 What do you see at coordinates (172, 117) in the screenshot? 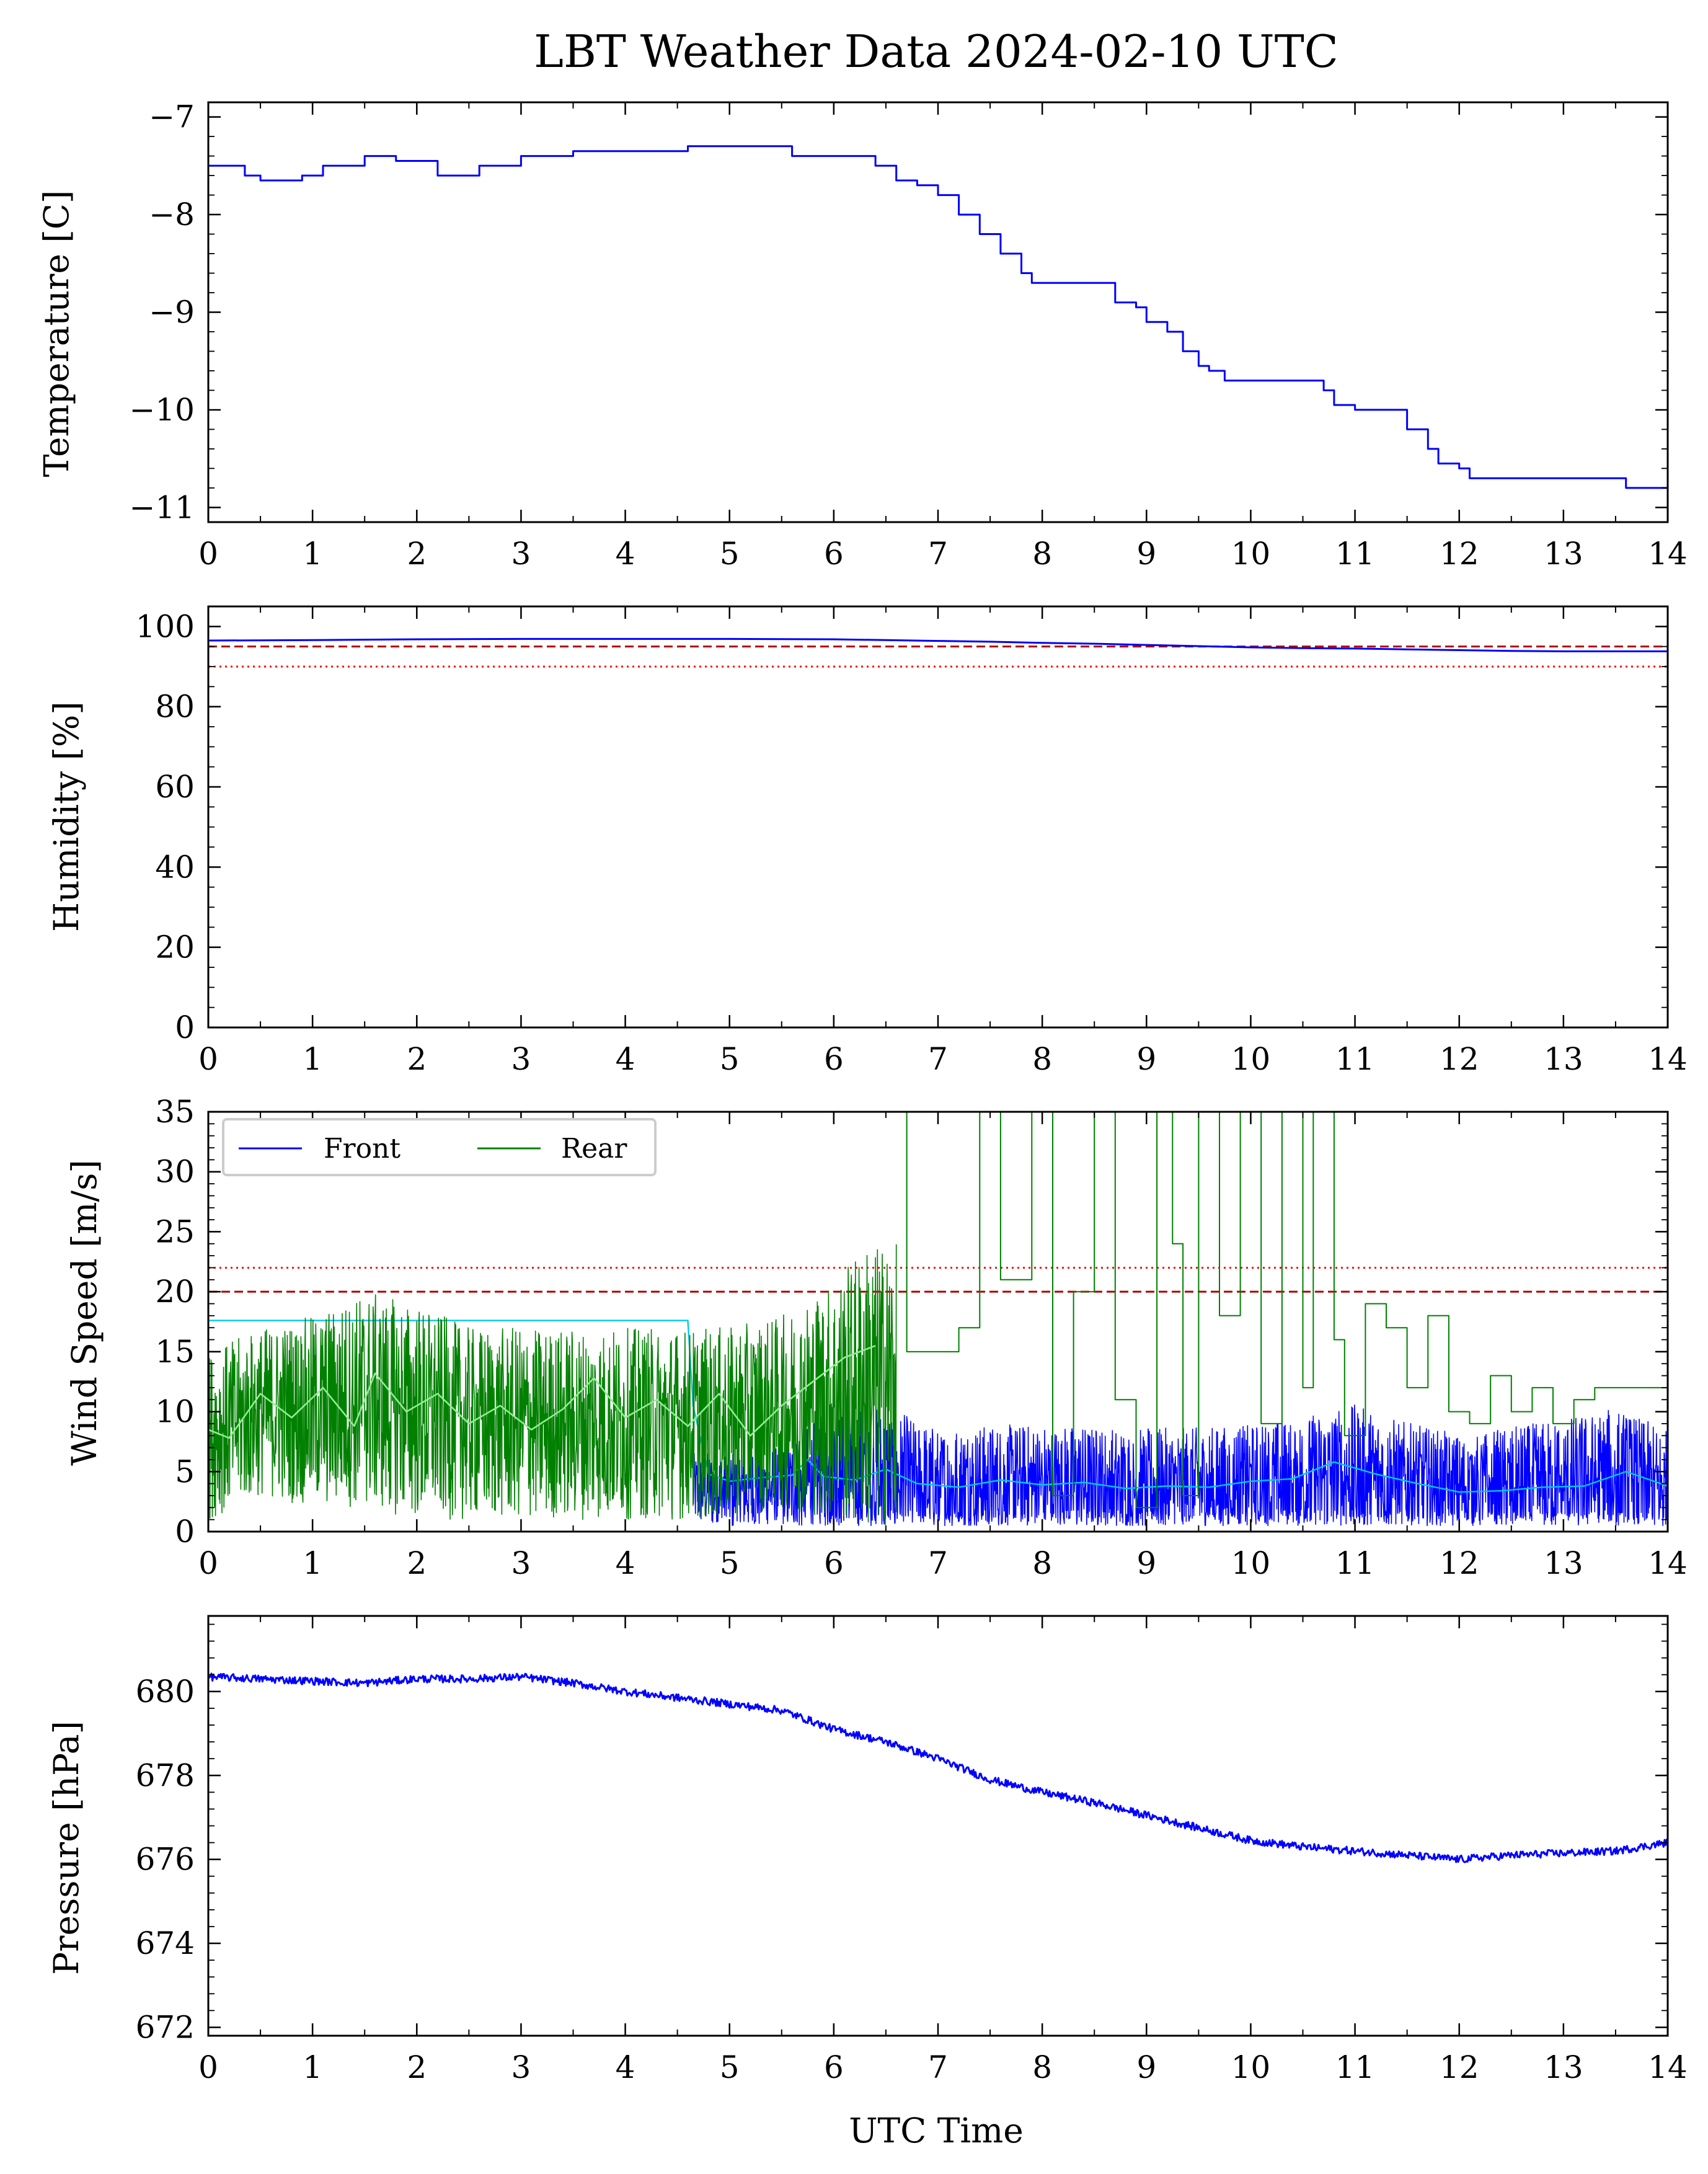
I see `temperature-ytick-label: −7` at bounding box center [172, 117].